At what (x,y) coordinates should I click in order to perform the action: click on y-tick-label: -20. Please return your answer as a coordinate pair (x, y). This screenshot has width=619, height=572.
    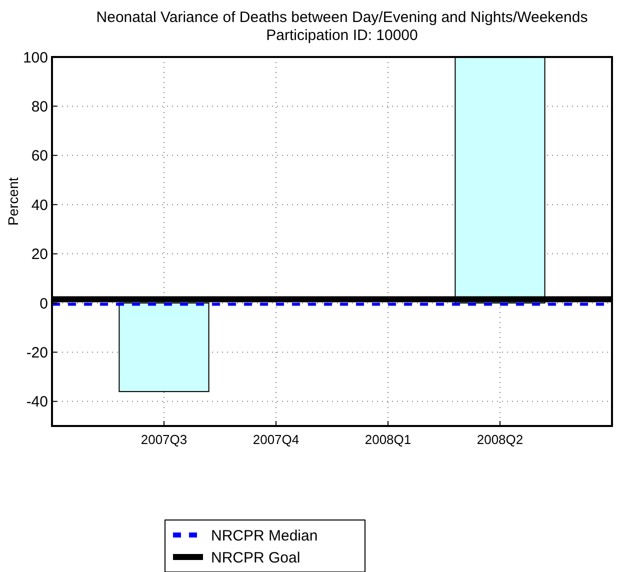
    Looking at the image, I should click on (37, 353).